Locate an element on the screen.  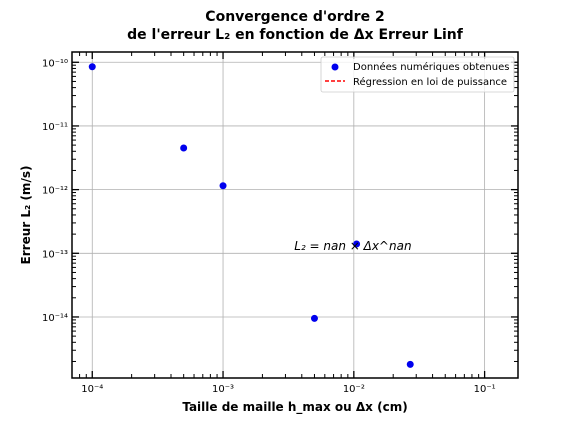
x-tick-label: 10⁻⁴ is located at coordinates (92, 389).